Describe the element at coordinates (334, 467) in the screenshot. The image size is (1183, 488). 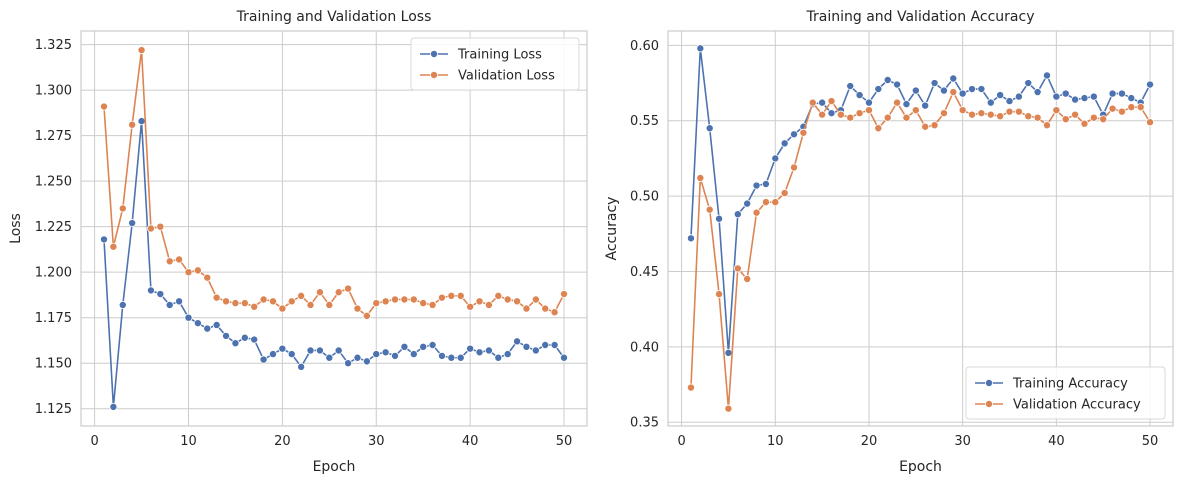
I see `x-axis-label: Epoch` at that location.